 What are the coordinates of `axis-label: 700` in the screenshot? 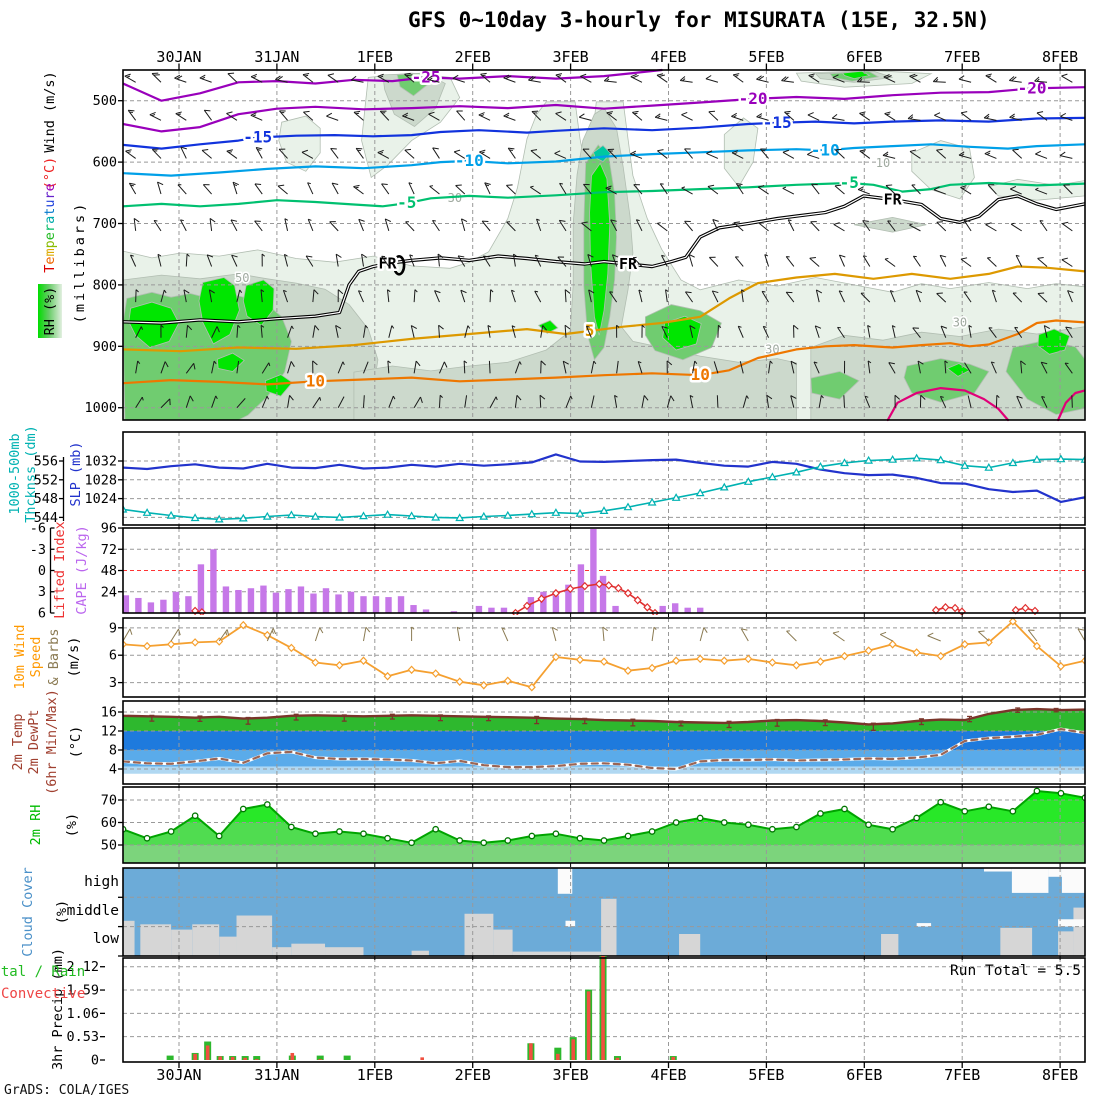 It's located at (105, 224).